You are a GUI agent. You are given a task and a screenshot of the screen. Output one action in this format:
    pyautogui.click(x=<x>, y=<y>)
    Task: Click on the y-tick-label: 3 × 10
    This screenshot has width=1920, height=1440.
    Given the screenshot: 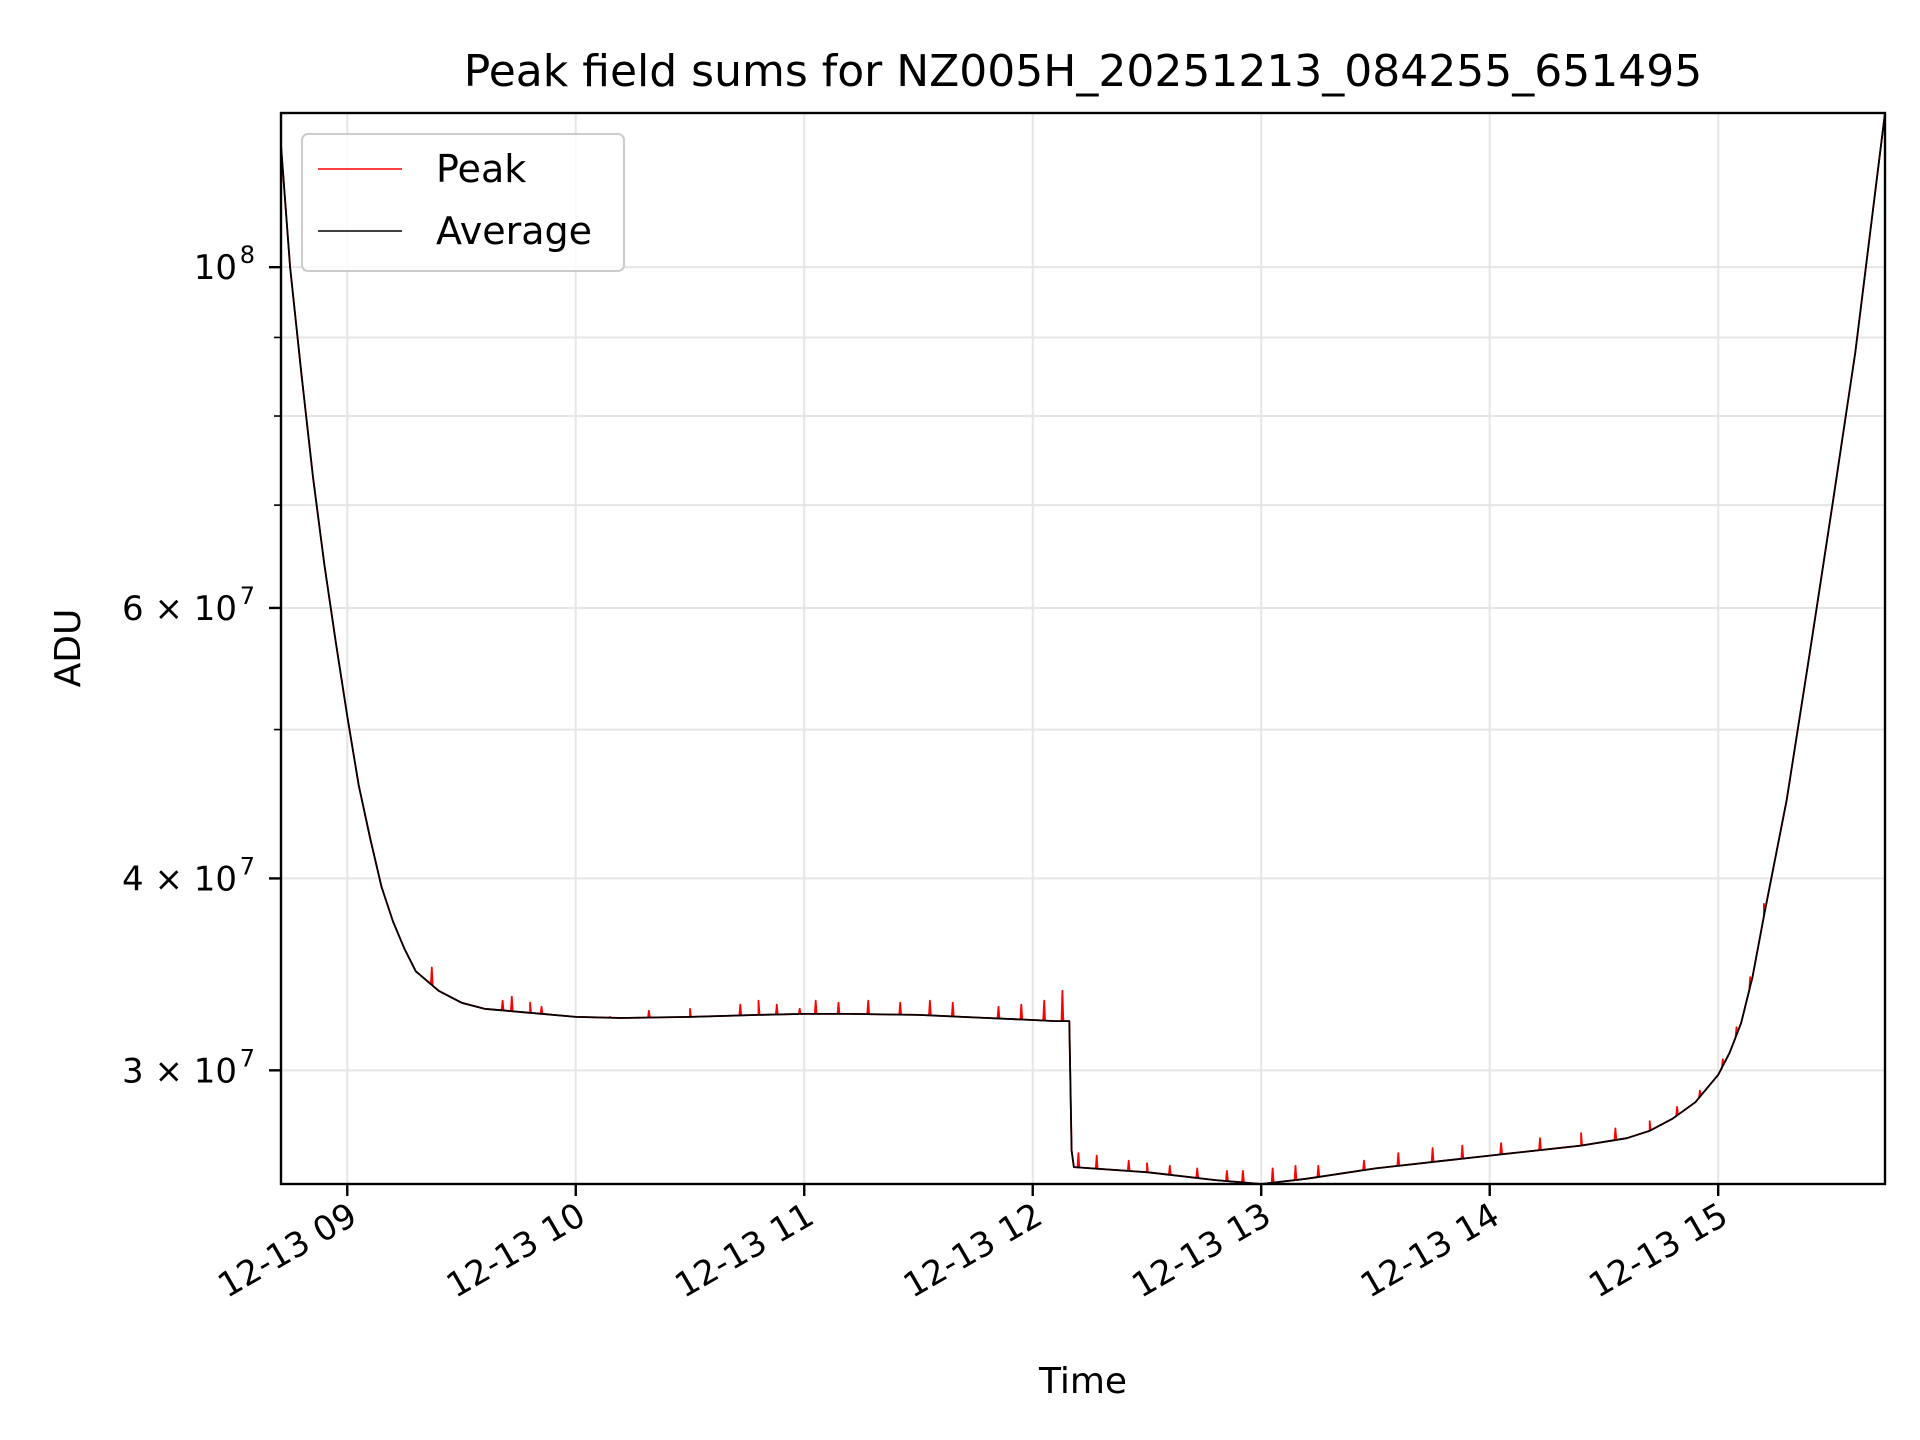 What is the action you would take?
    pyautogui.click(x=179, y=1071)
    